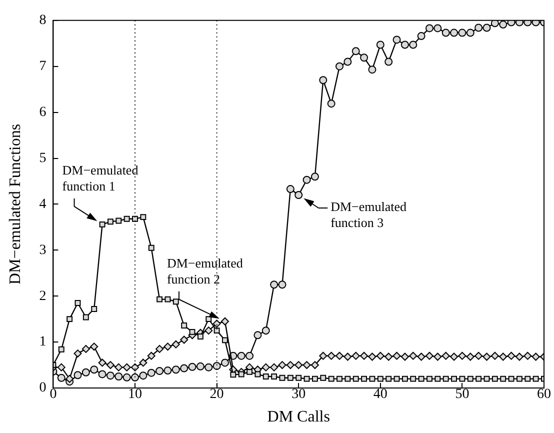 This screenshot has width=554, height=433. I want to click on y-tick-label: 8, so click(42, 20).